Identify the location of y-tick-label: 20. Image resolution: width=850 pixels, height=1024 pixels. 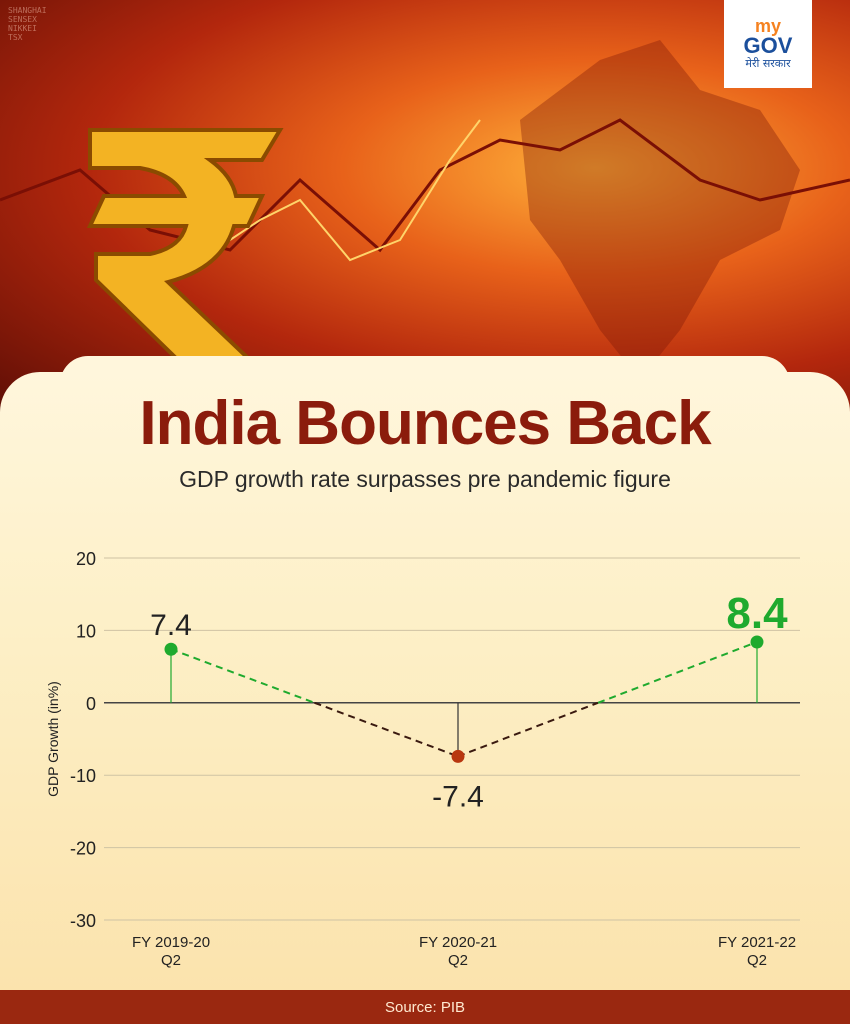
(86, 559).